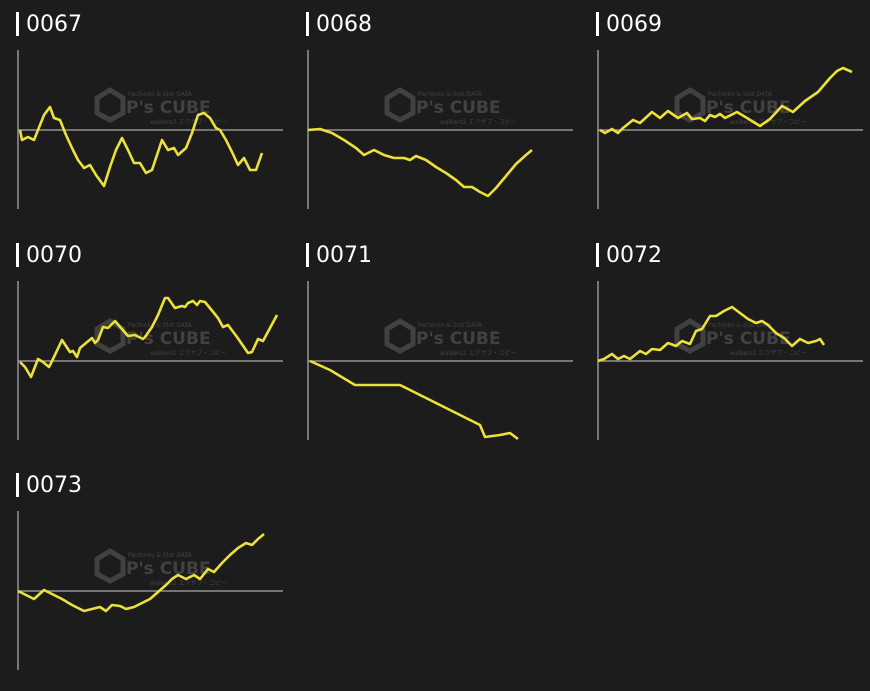  I want to click on chart-title-text: 0070, so click(54, 255).